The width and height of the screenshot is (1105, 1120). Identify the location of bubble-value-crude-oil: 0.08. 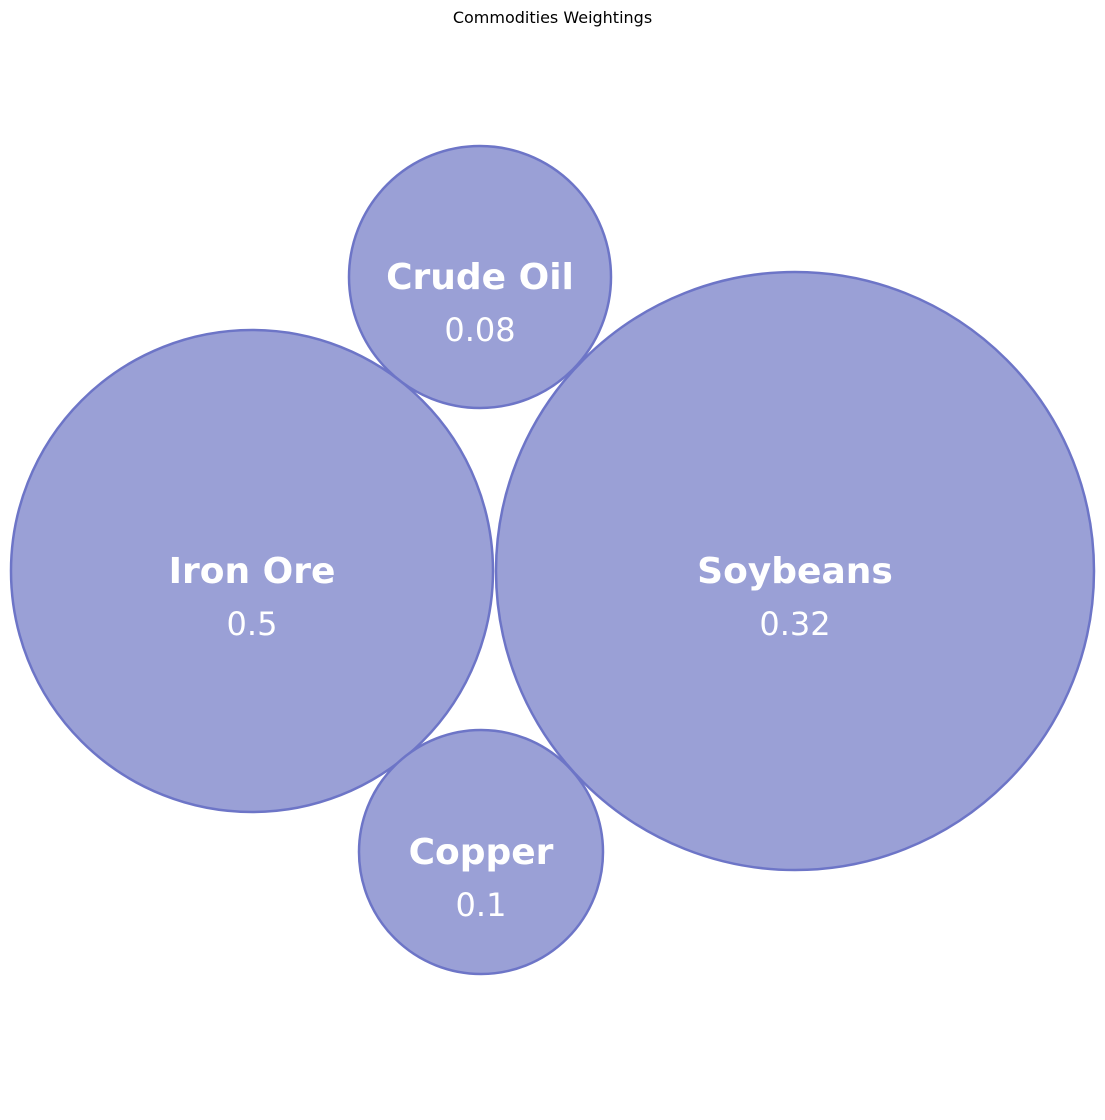
(479, 330).